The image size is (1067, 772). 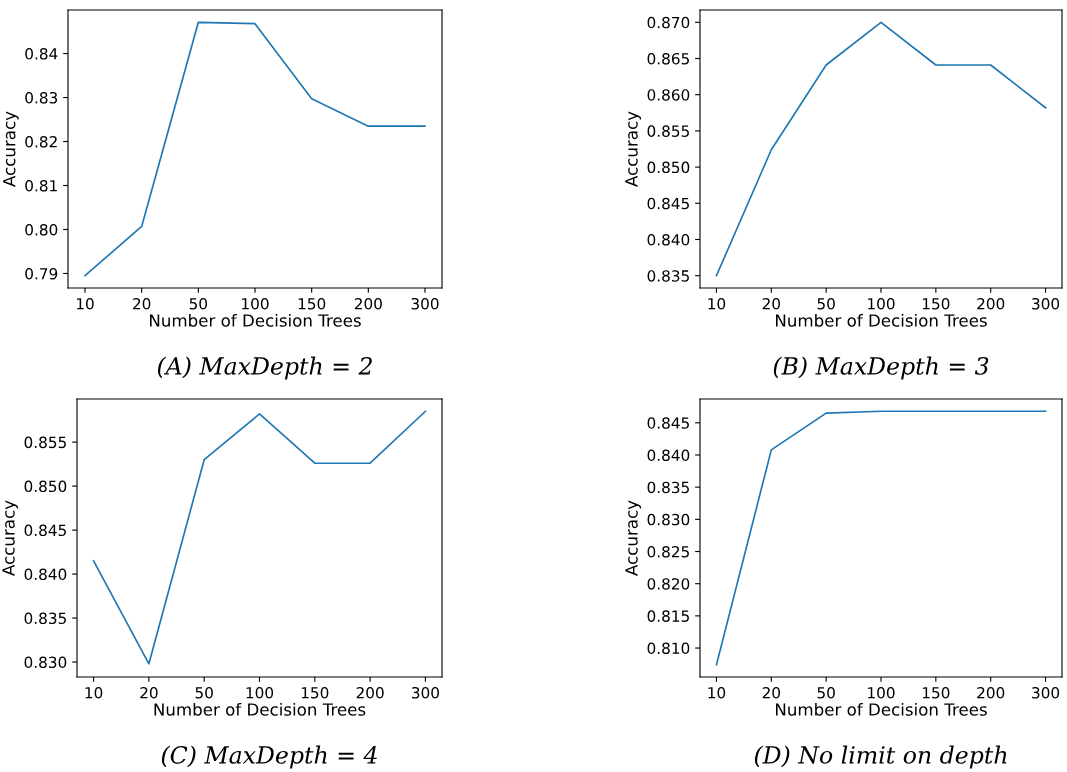 What do you see at coordinates (41, 185) in the screenshot?
I see `y-tick-label: 0.81` at bounding box center [41, 185].